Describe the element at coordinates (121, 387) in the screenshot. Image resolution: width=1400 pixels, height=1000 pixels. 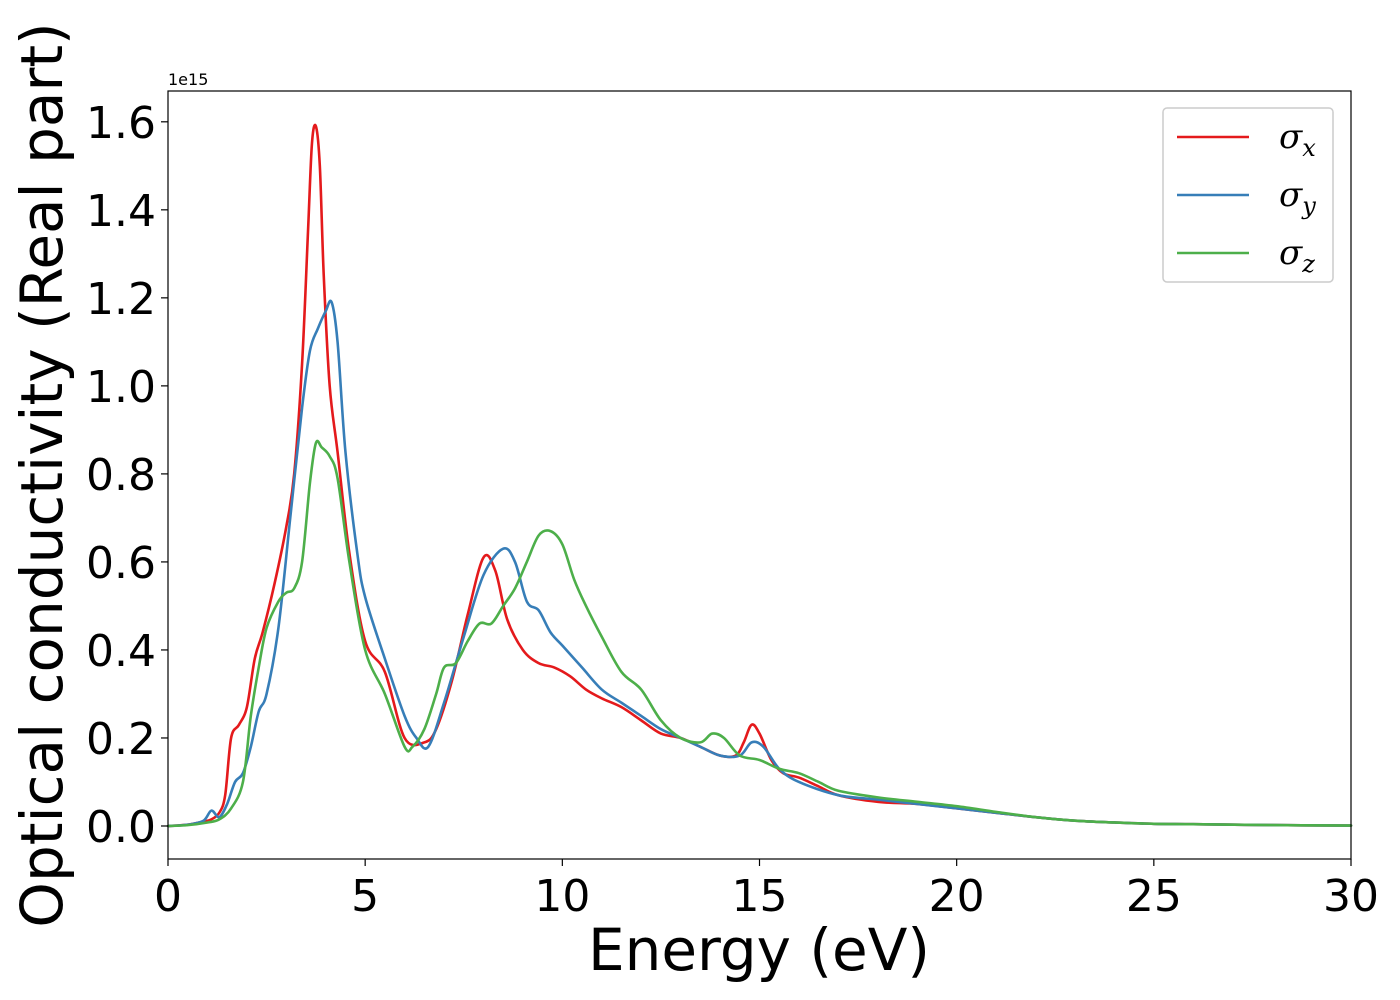
I see `y-tick-label: 1.0` at that location.